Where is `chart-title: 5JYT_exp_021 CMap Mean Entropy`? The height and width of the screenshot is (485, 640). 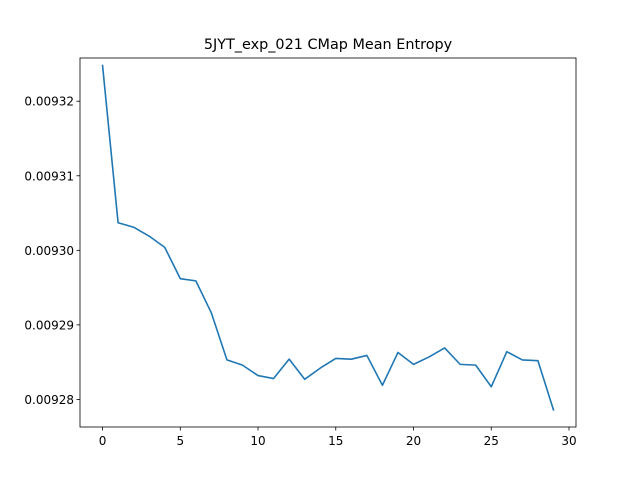
chart-title: 5JYT_exp_021 CMap Mean Entropy is located at coordinates (328, 45).